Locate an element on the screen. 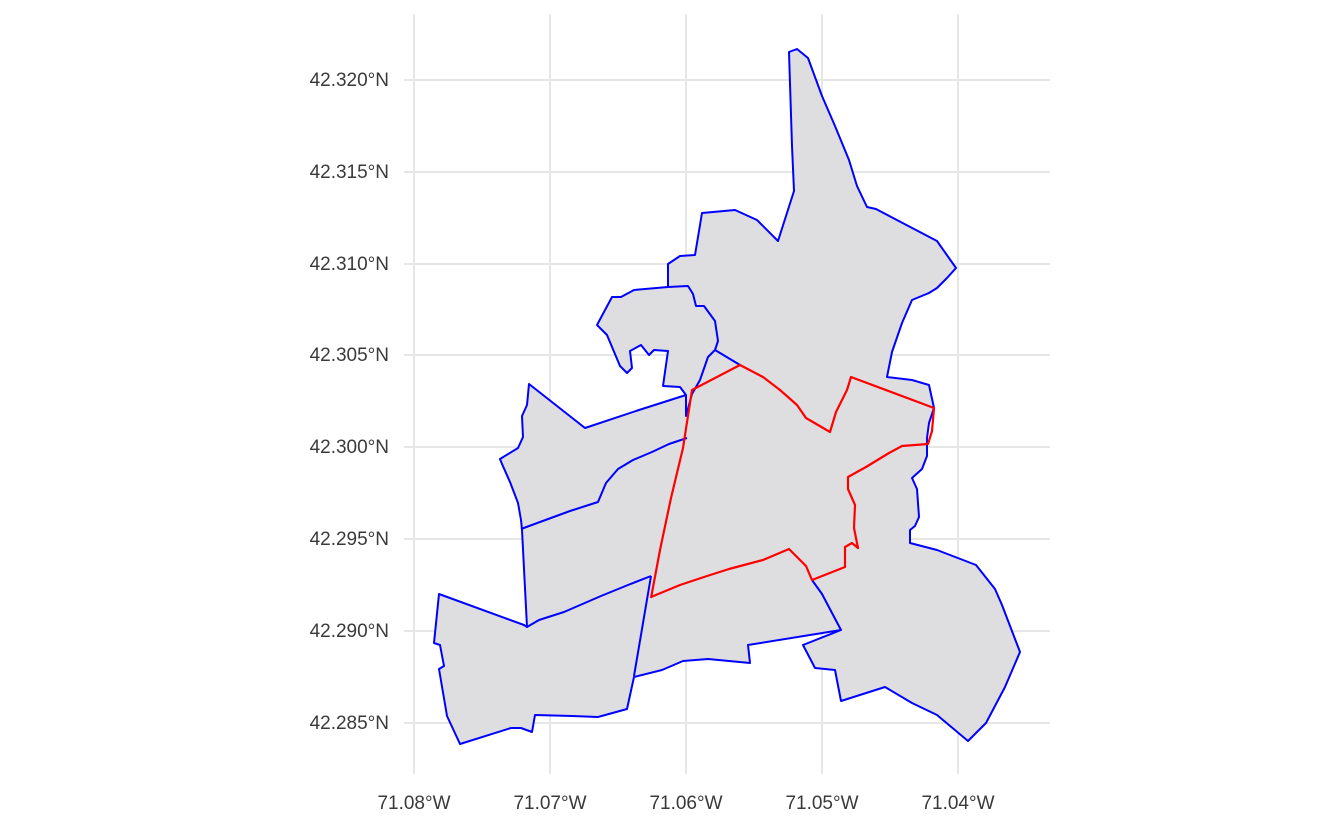  y-tick-label: 42.310°N is located at coordinates (349, 264).